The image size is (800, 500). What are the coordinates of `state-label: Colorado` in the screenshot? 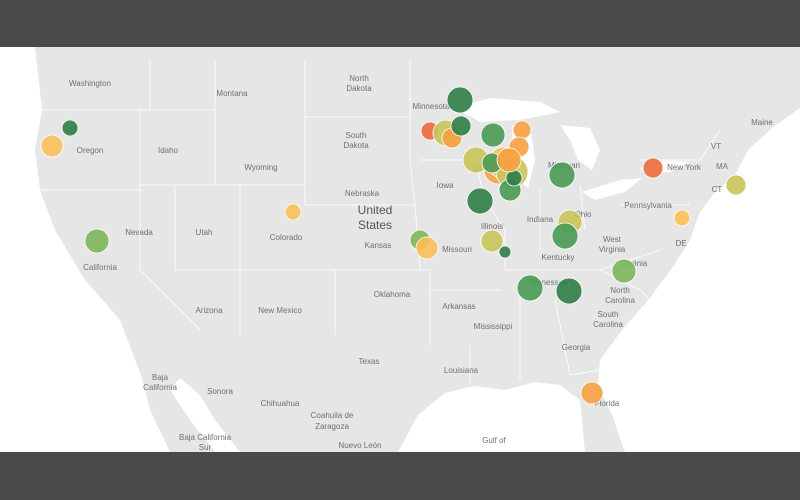 It's located at (286, 237).